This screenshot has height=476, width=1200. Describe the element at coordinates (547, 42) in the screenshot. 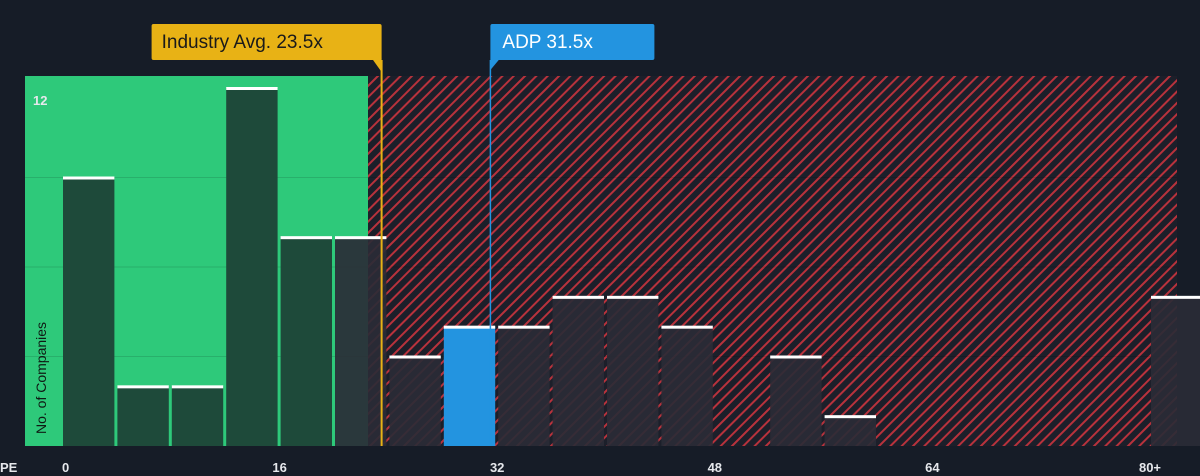

I see `company-callout-label: ADP 31.5x` at that location.